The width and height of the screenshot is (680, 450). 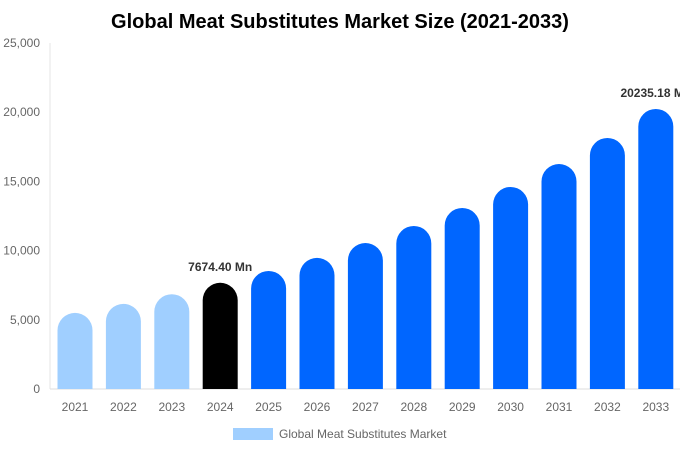 I want to click on bar-2022, so click(x=123, y=346).